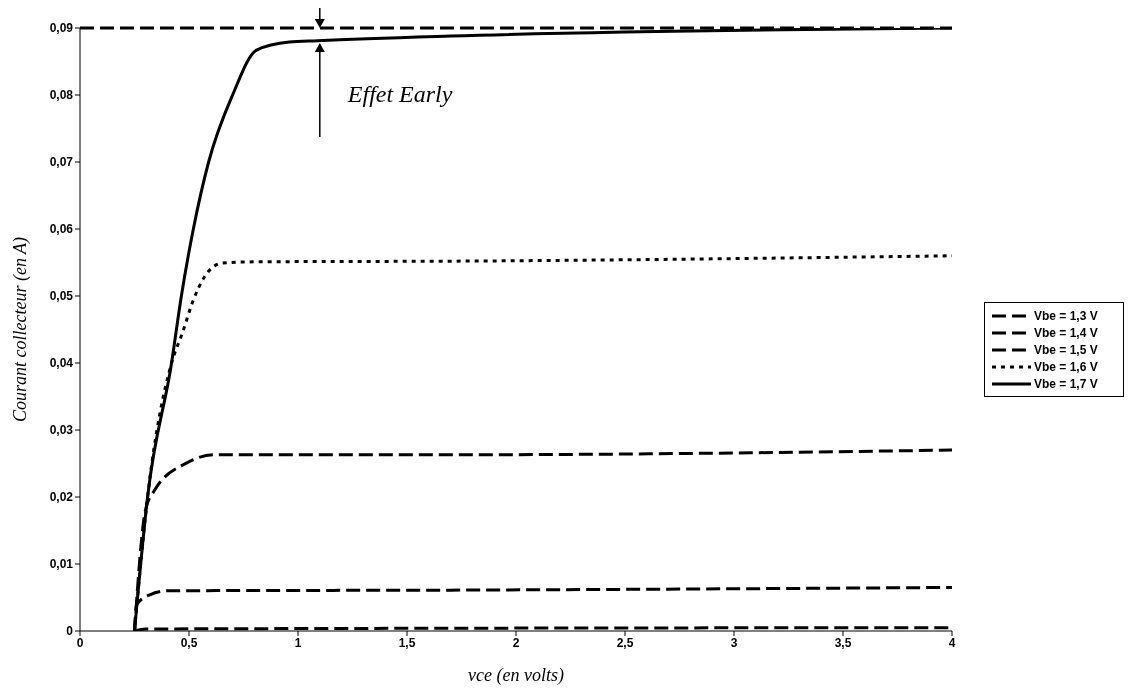 This screenshot has width=1132, height=699. I want to click on y-tick-label: 0,04, so click(61, 363).